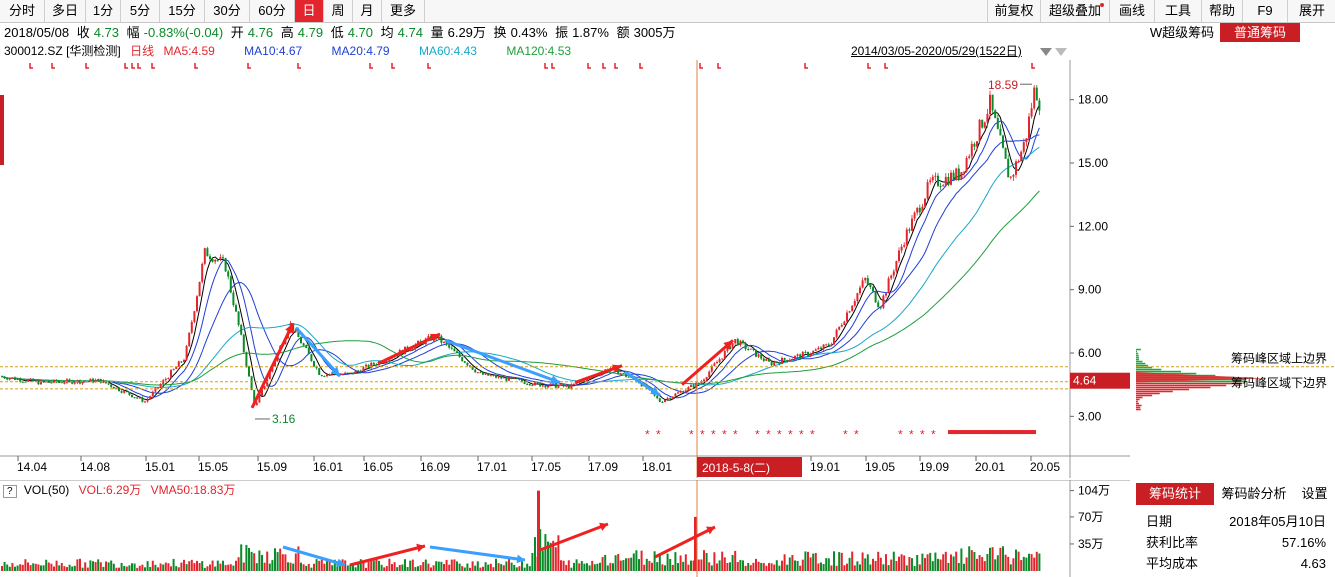 The image size is (1335, 577). Describe the element at coordinates (1175, 494) in the screenshot. I see `tab-chip-stats: 筹码统计` at that location.